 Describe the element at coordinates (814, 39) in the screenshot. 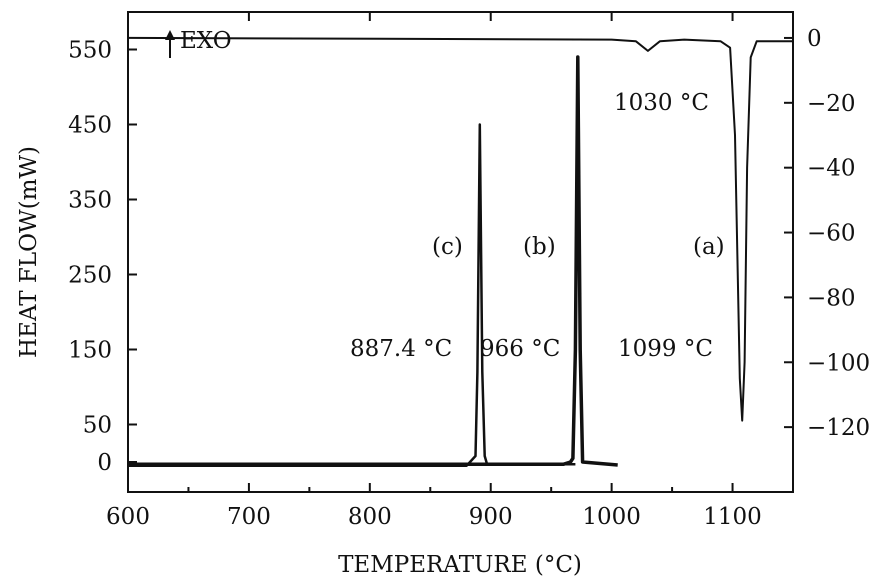

I see `y-right-tick-label: 0` at that location.